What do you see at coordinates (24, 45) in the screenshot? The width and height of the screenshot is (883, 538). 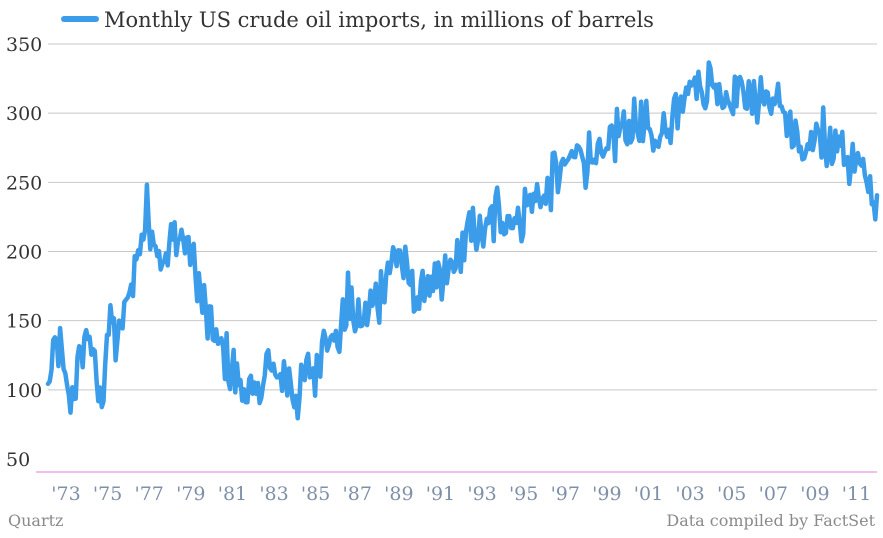 I see `y-tick-label: 350` at bounding box center [24, 45].